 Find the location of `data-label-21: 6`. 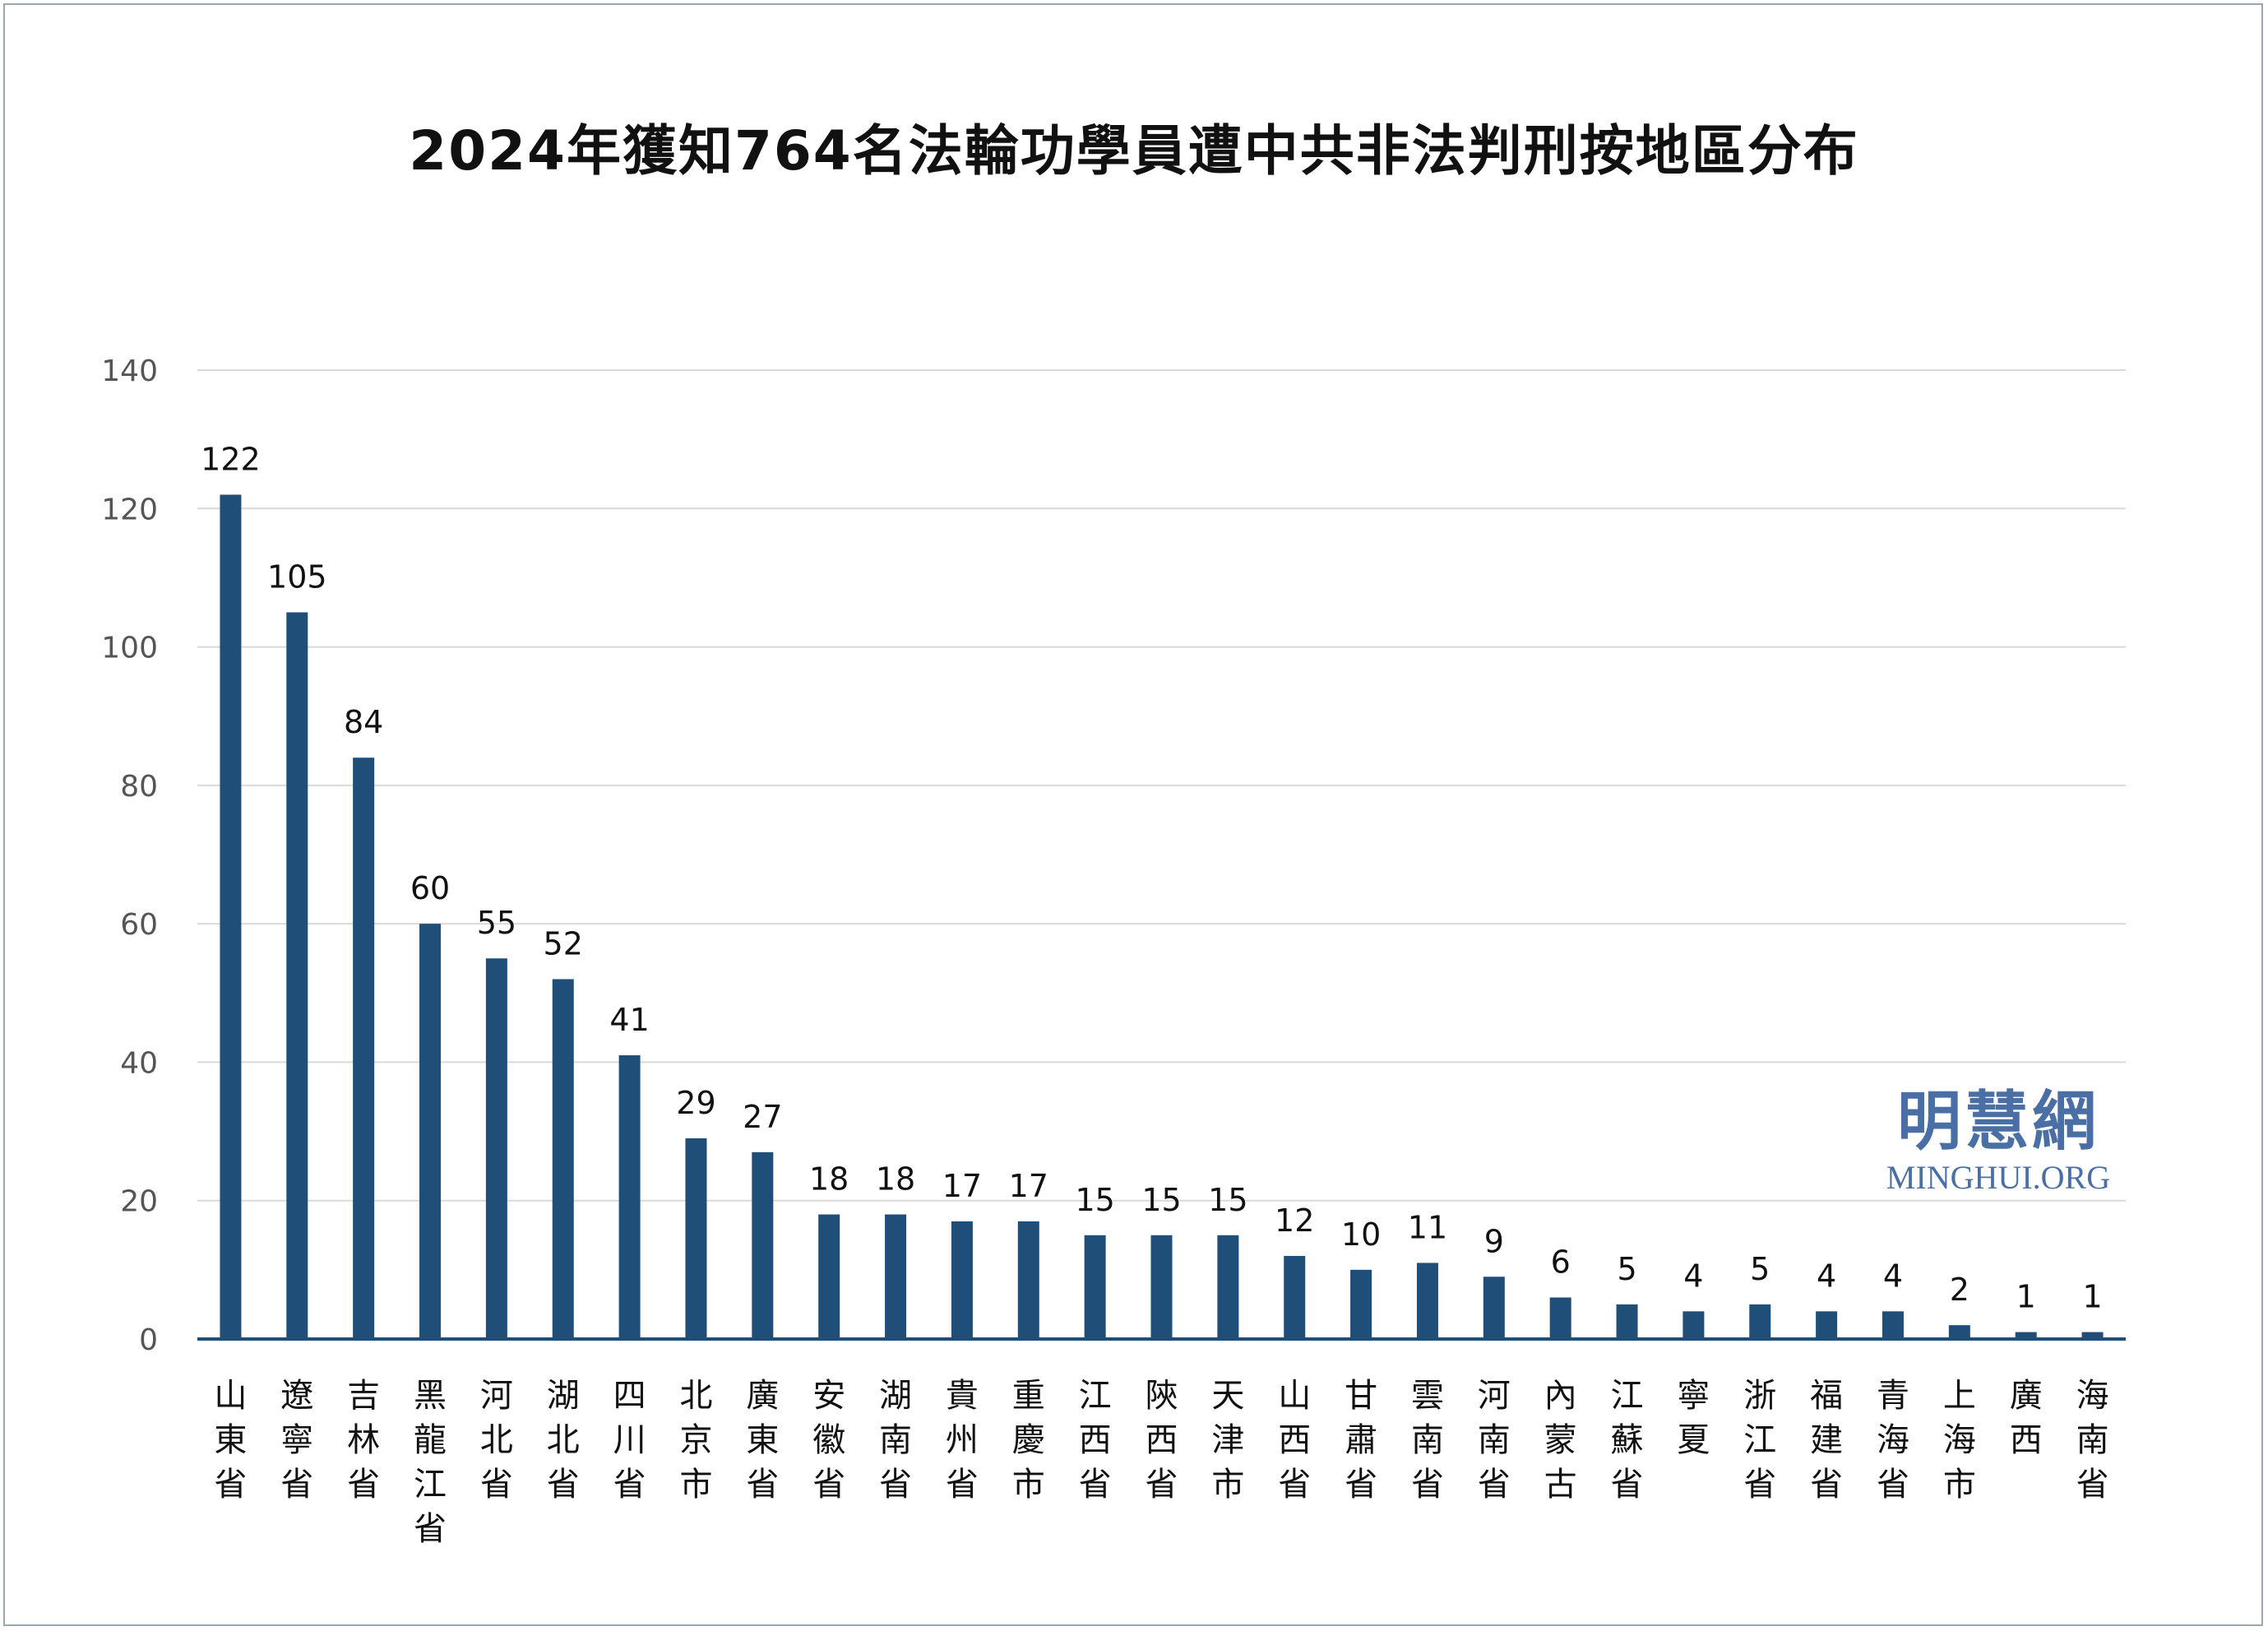

data-label-21: 6 is located at coordinates (1561, 1263).